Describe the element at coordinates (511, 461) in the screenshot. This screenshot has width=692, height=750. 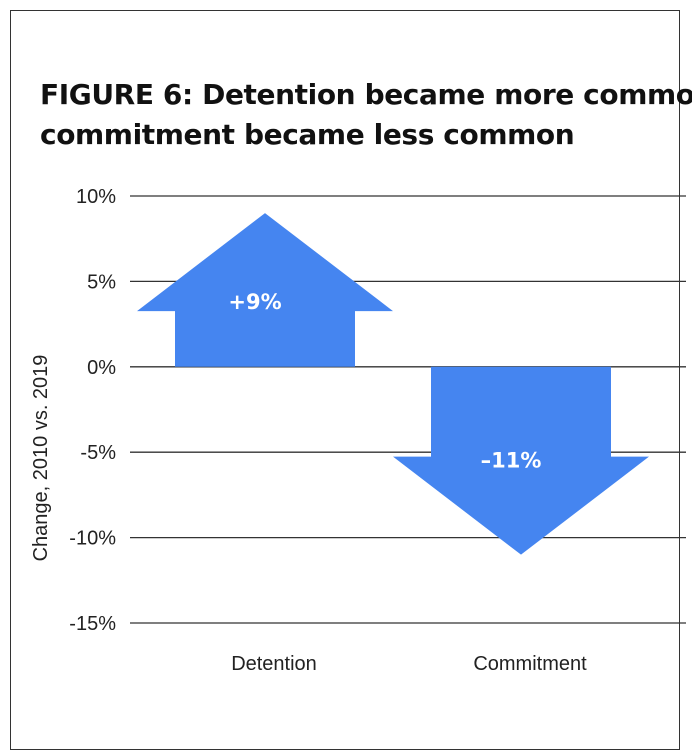
I see `data-label: –11%` at that location.